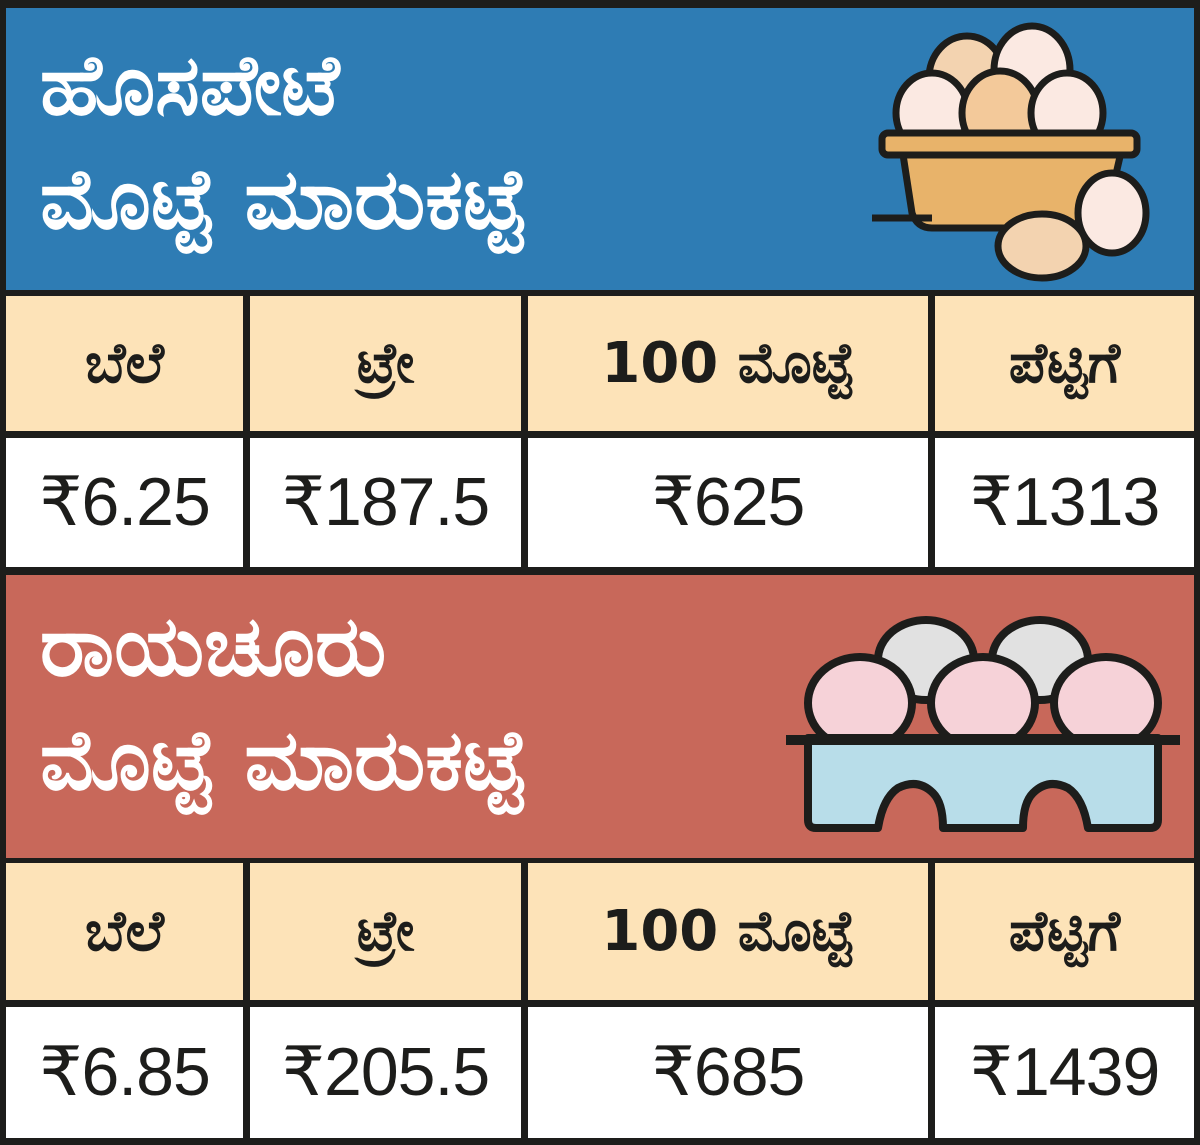 This screenshot has height=1145, width=1200. What do you see at coordinates (213, 646) in the screenshot?
I see `market-title-line1: ರಾಯಚೂರು` at bounding box center [213, 646].